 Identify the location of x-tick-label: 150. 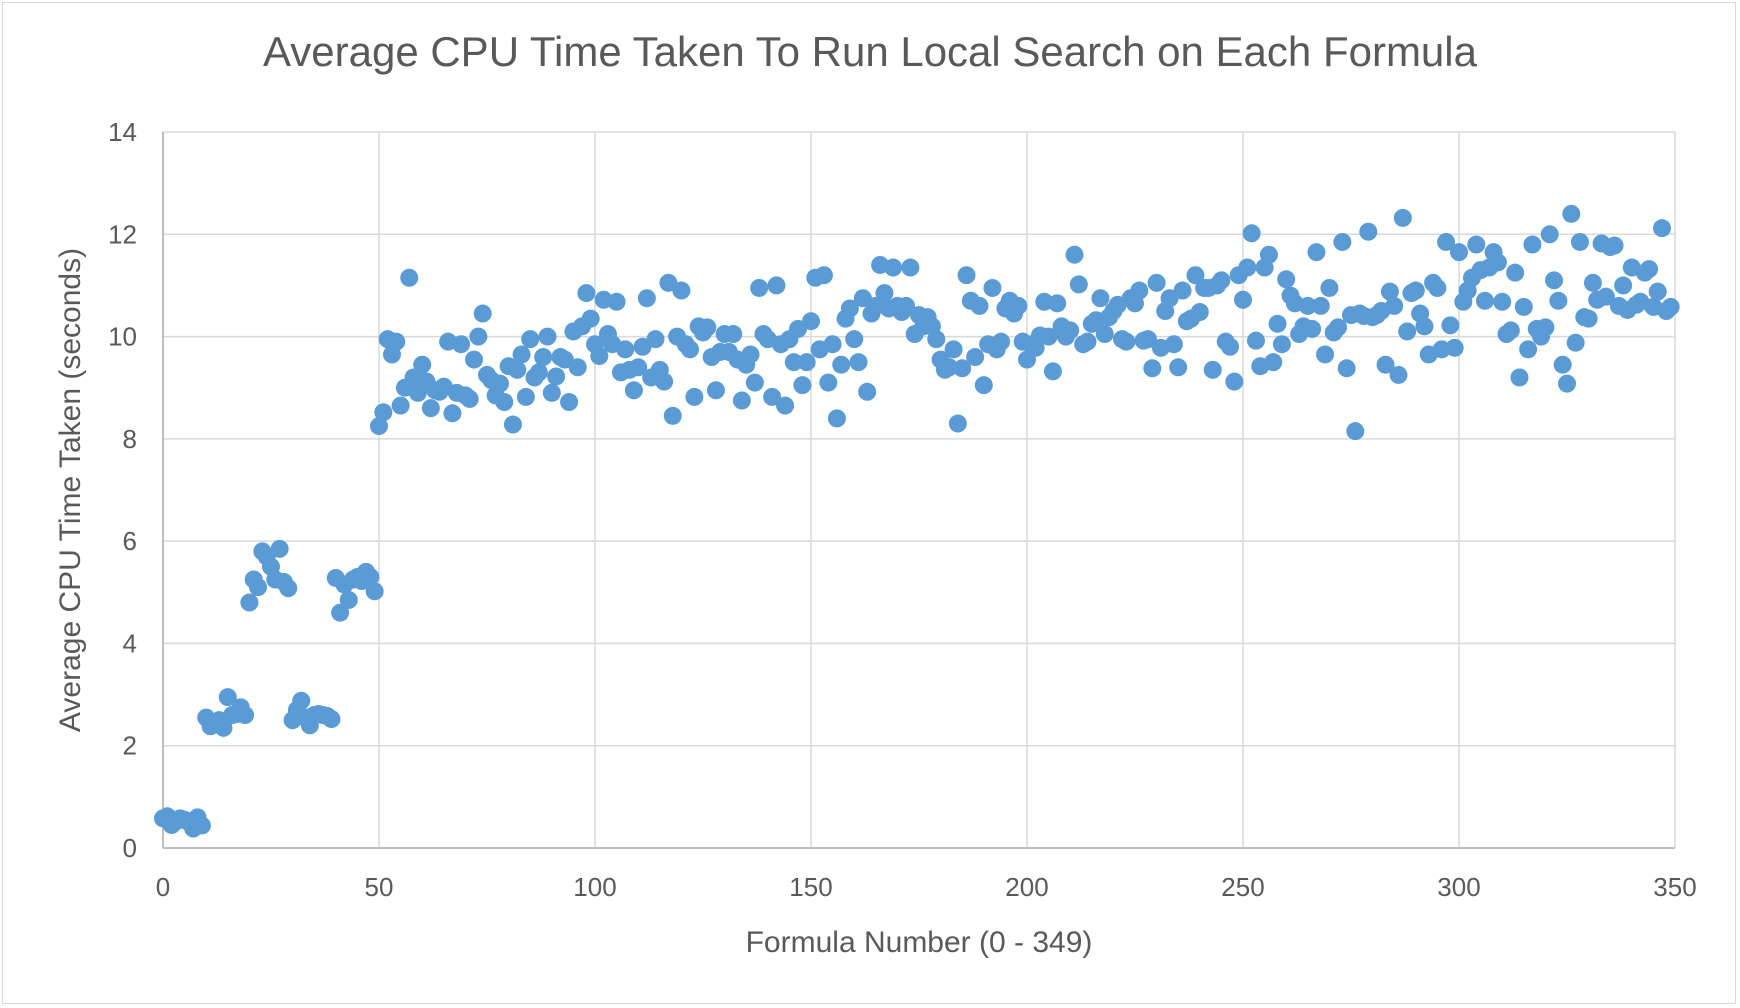
(810, 887).